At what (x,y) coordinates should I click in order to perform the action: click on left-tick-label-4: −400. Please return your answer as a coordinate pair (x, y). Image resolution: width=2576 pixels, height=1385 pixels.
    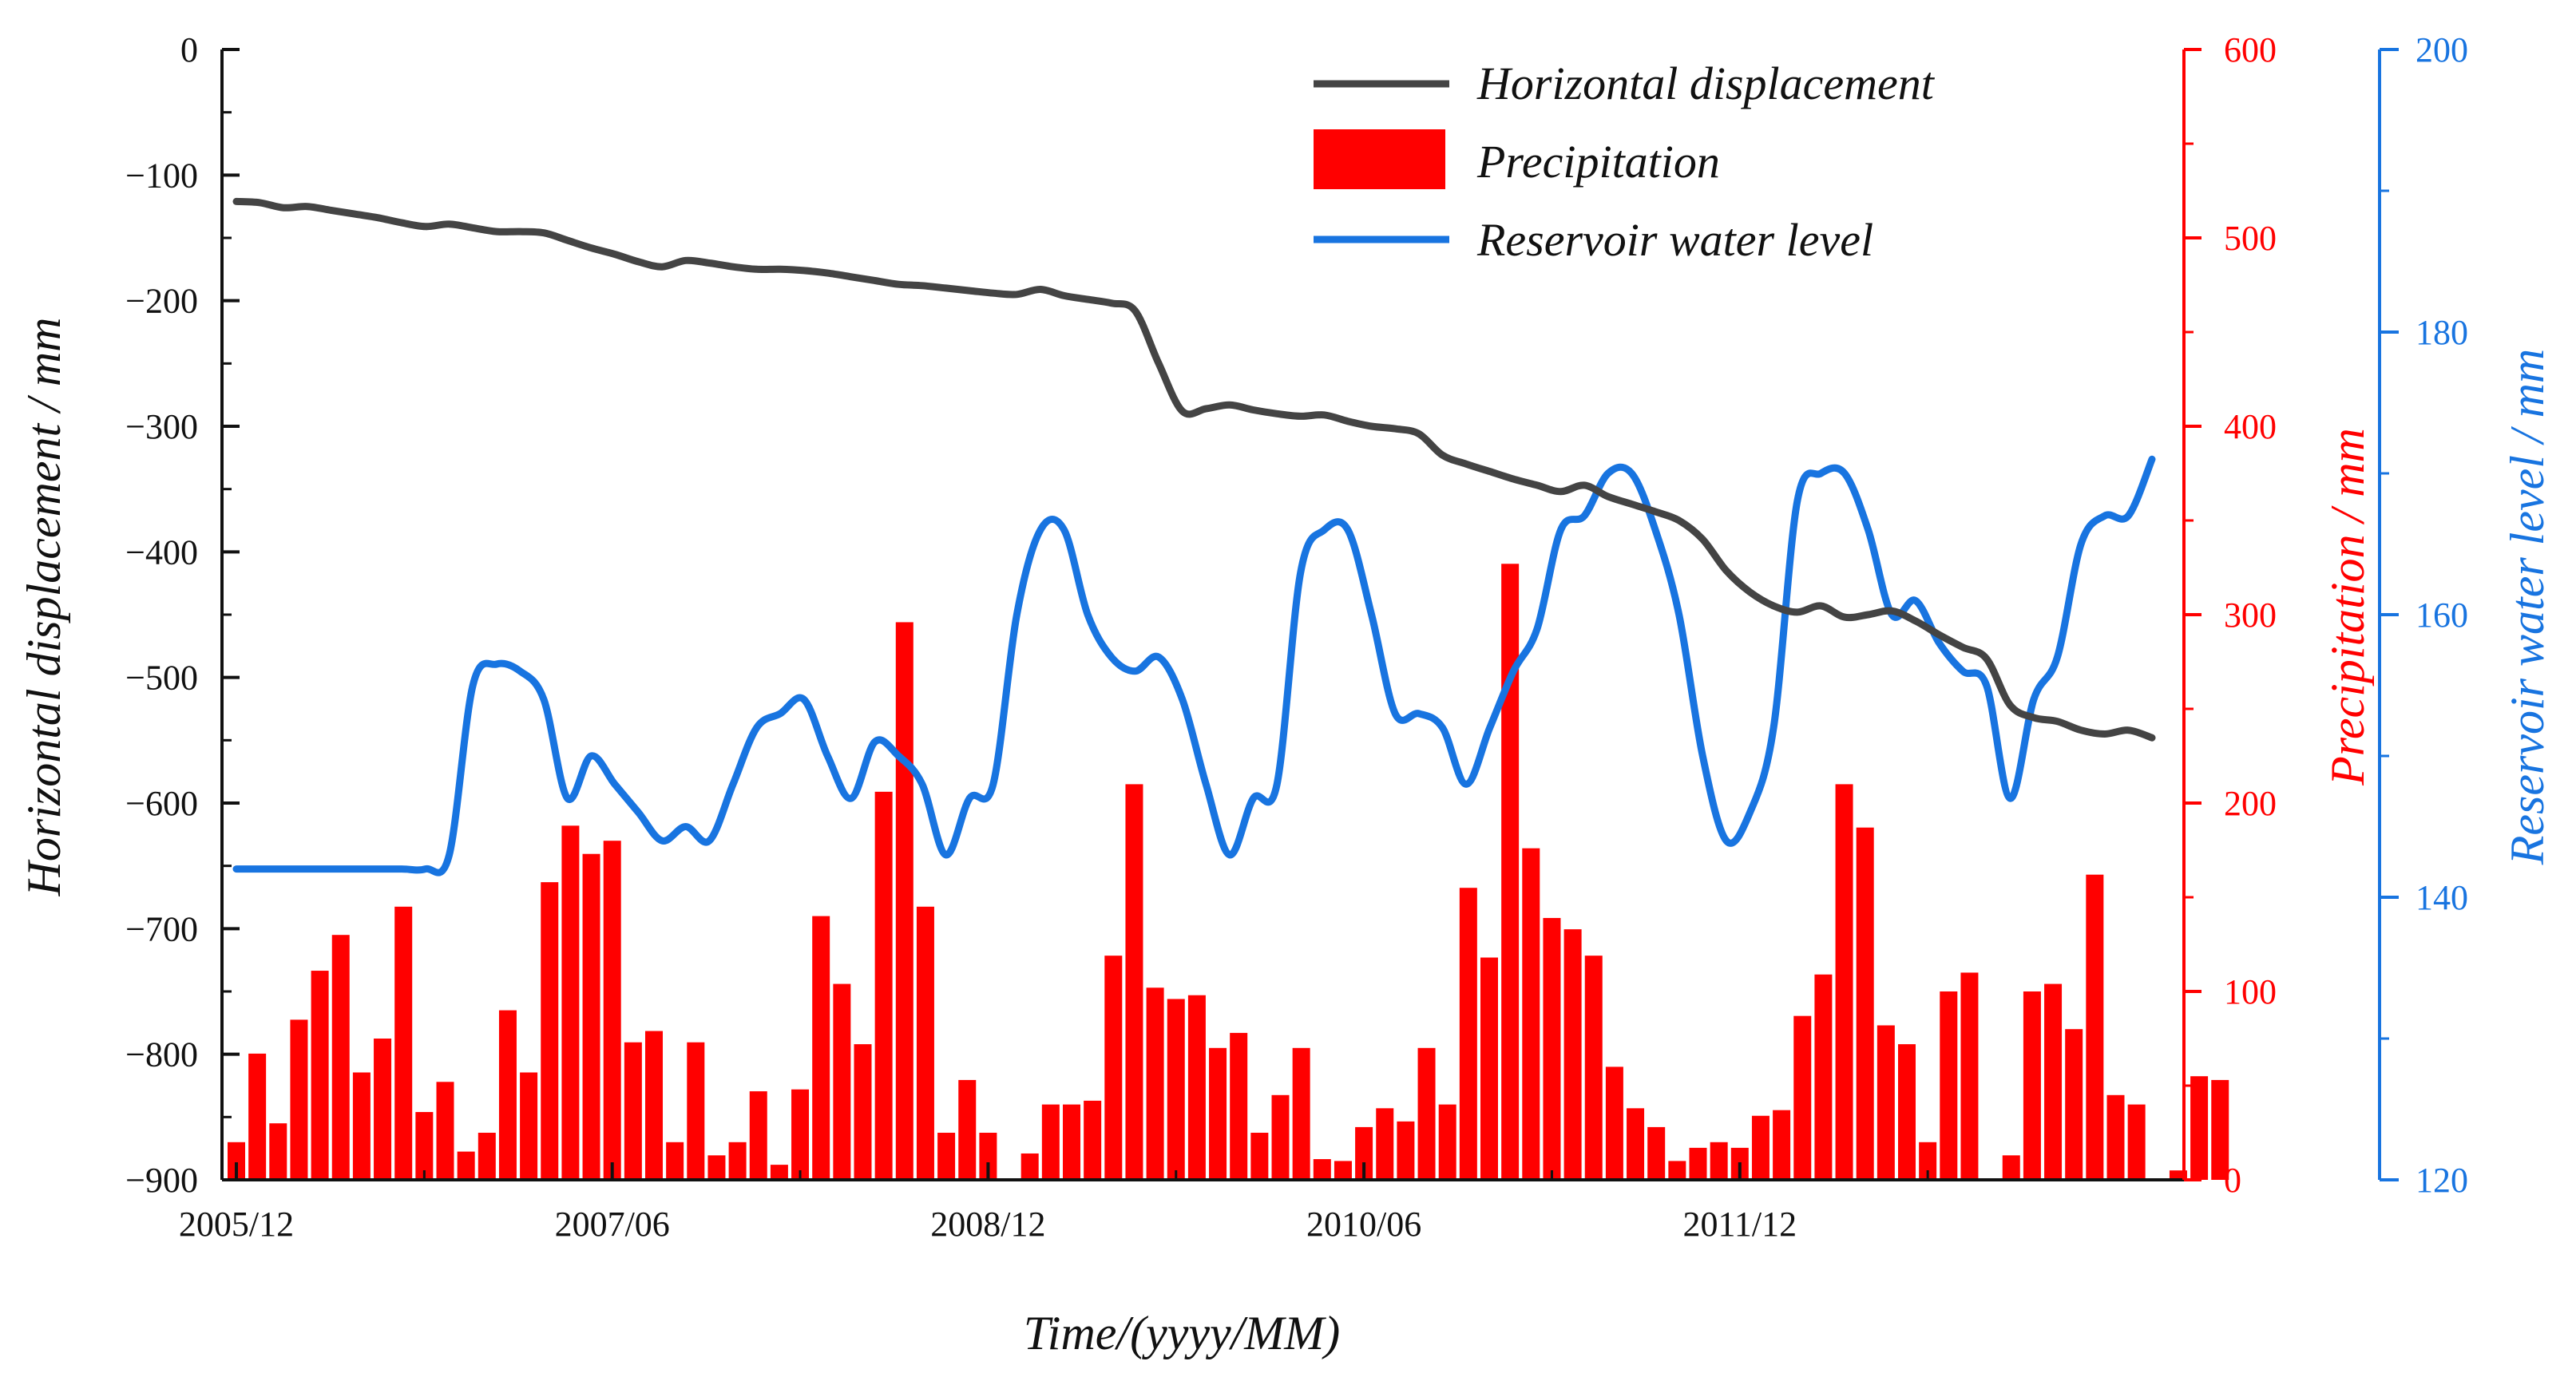
    Looking at the image, I should click on (162, 552).